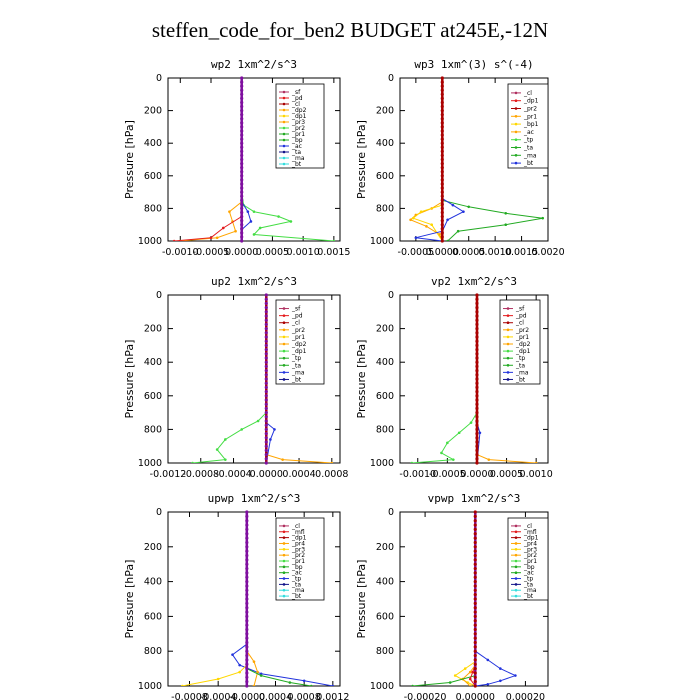  Describe the element at coordinates (297, 567) in the screenshot. I see `plot5-legend-label: _bp` at that location.